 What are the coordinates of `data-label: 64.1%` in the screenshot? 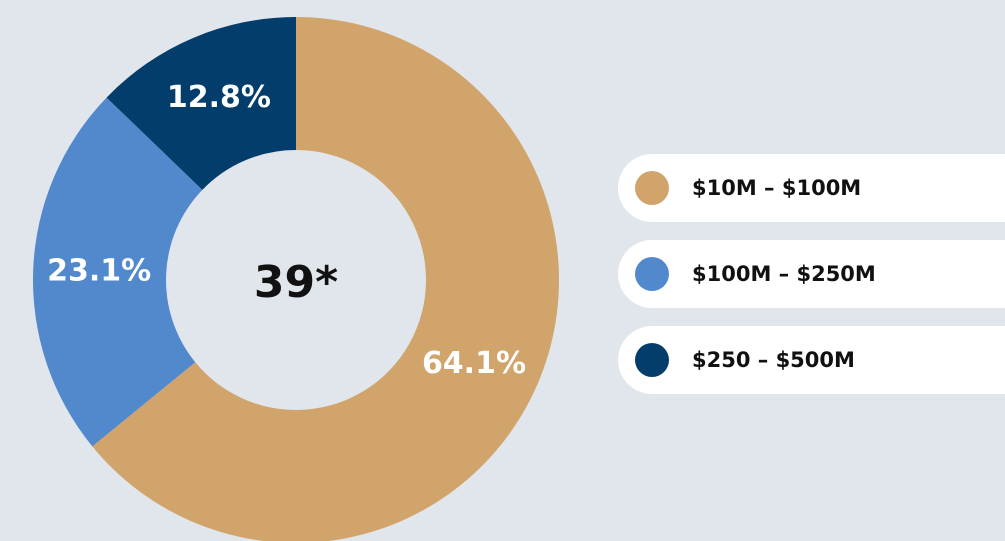 It's located at (474, 363).